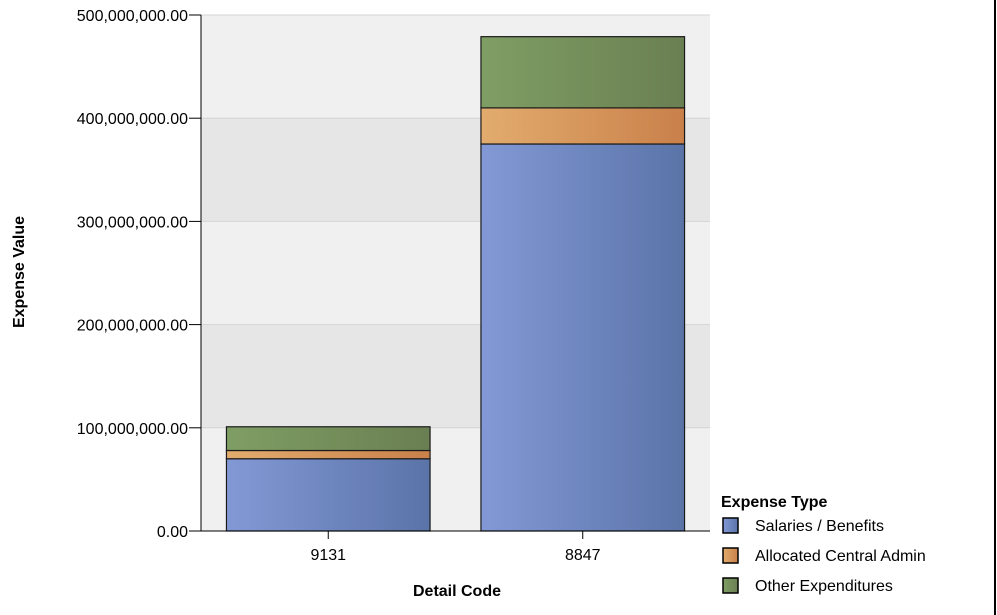 The width and height of the screenshot is (997, 615). What do you see at coordinates (132, 119) in the screenshot?
I see `y-tick-label: 400,000,000.00` at bounding box center [132, 119].